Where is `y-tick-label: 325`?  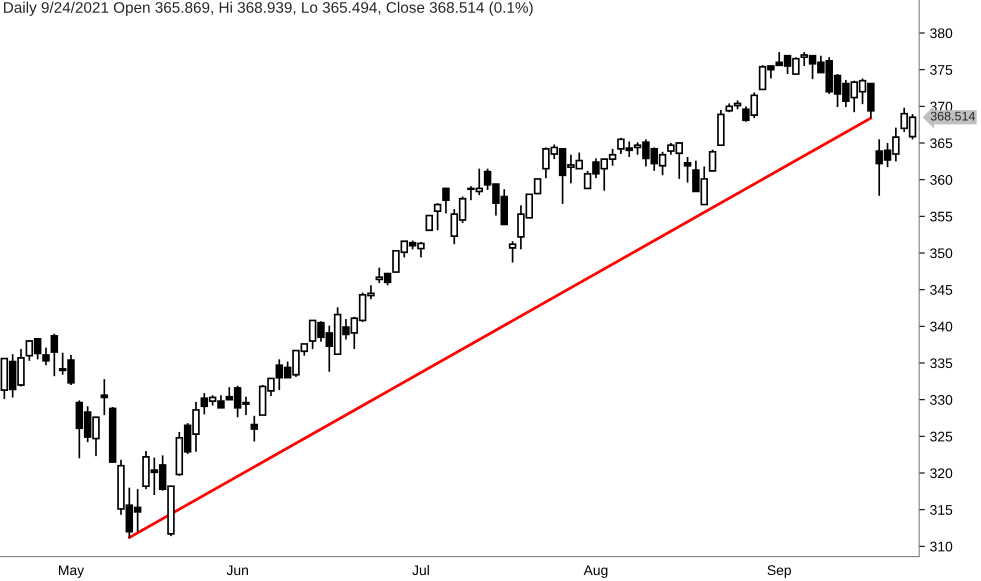 y-tick-label: 325 is located at coordinates (941, 437).